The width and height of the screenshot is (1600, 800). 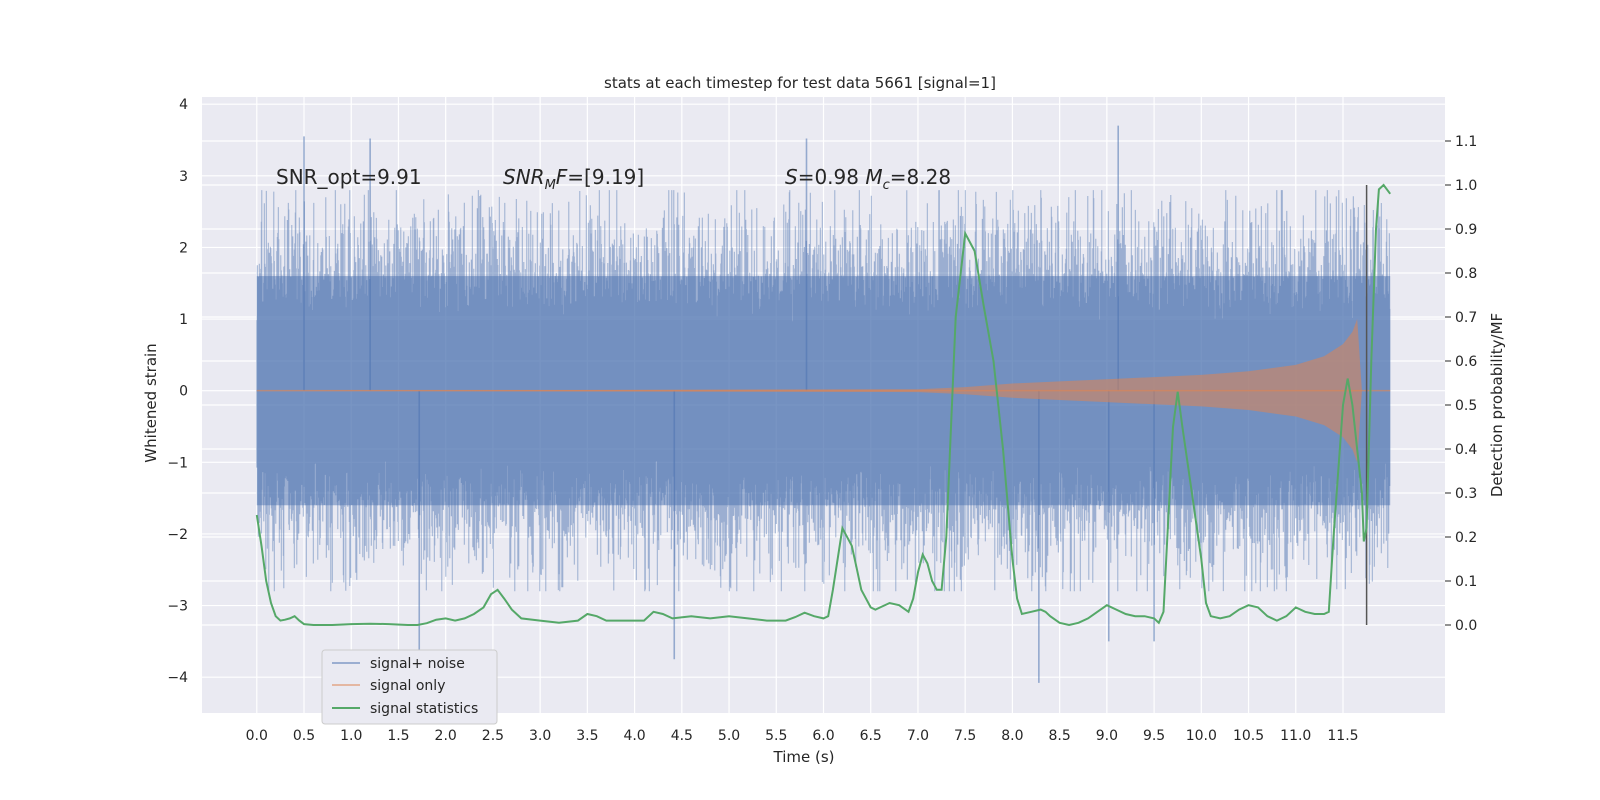 I want to click on x-tick-label: 10.5, so click(x=1248, y=736).